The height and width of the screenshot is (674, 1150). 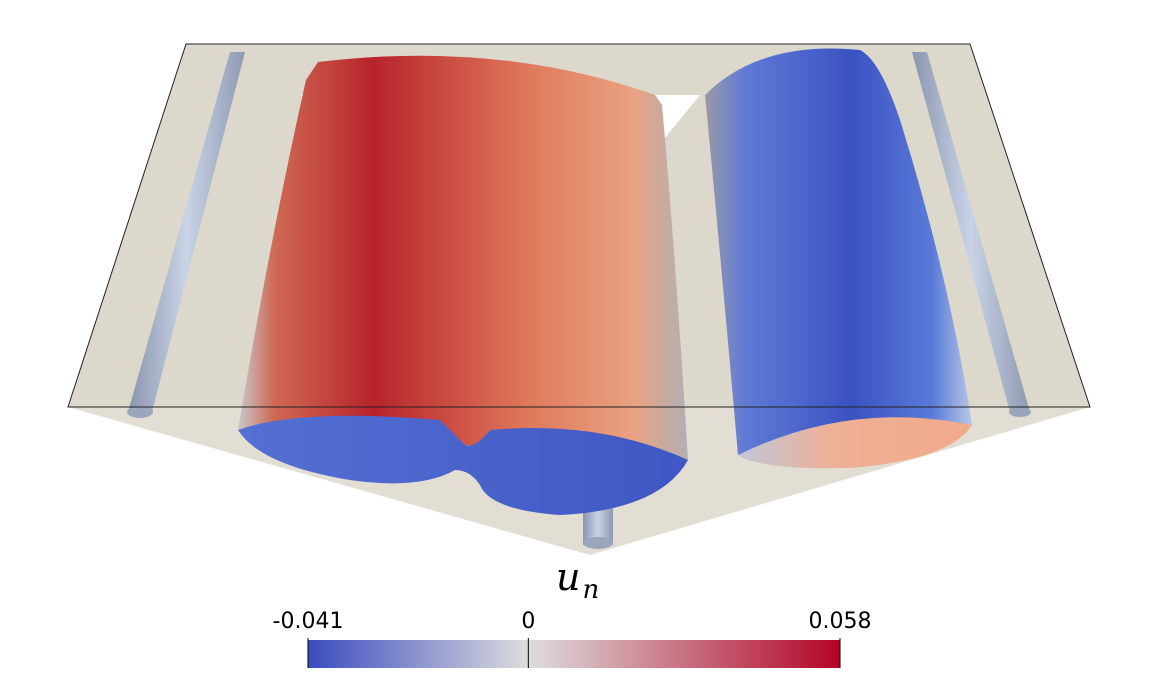 What do you see at coordinates (590, 590) in the screenshot?
I see `colorbar-title-subscript: n` at bounding box center [590, 590].